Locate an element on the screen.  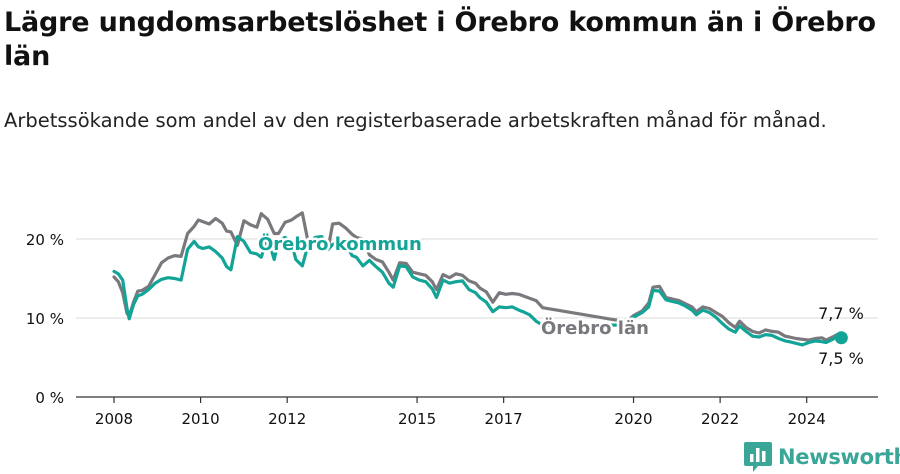
end-label-orebro-kommun: 7,5 % is located at coordinates (841, 358).